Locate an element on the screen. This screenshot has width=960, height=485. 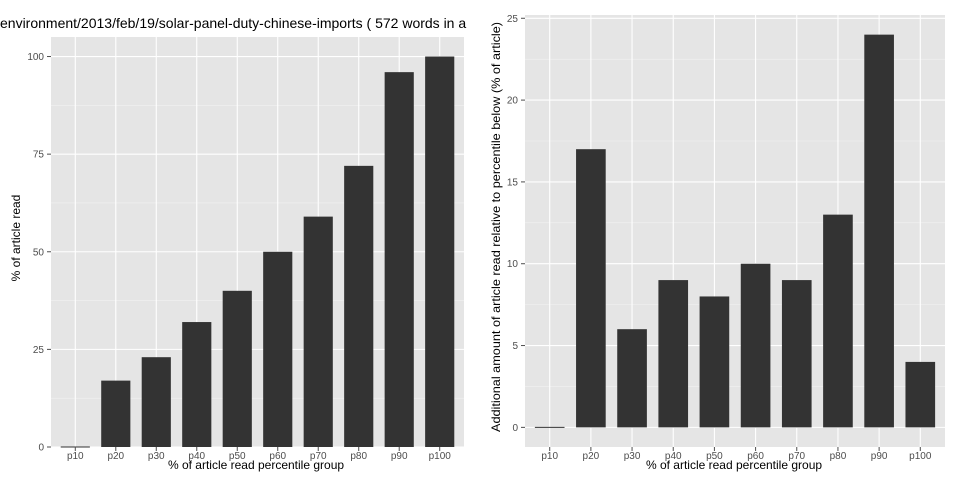
left-chart-y-tick-label: 100 is located at coordinates (35, 57).